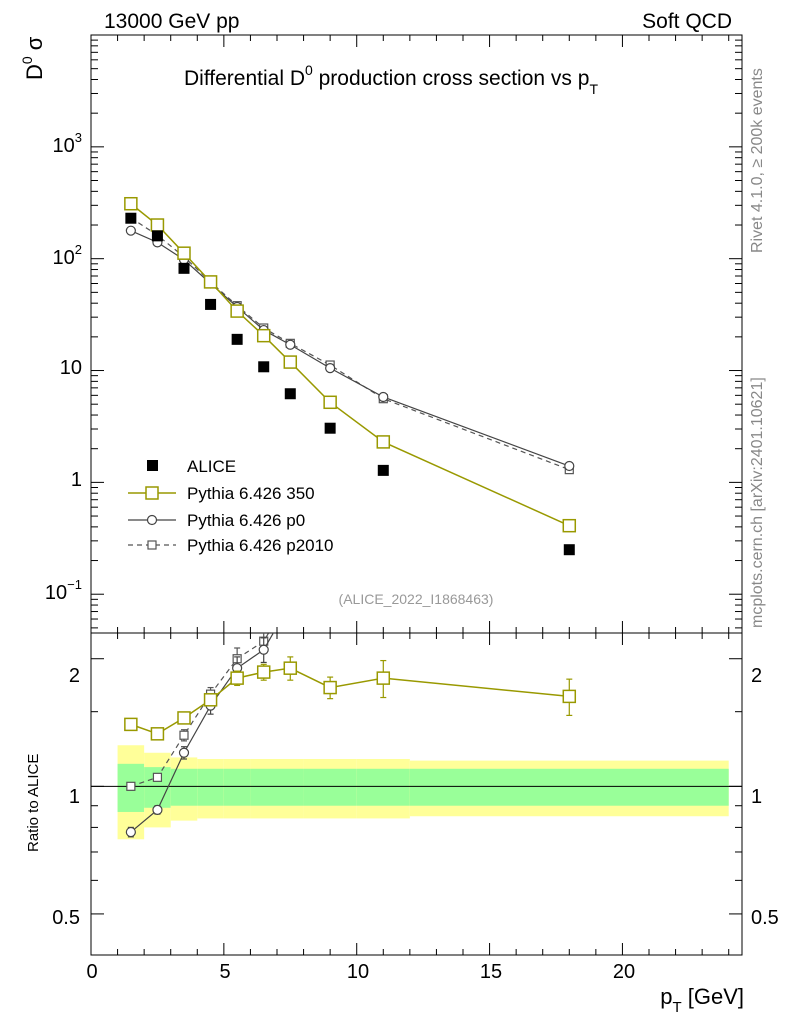  What do you see at coordinates (63, 590) in the screenshot?
I see `ytick-1e-1: 10⁻¹` at bounding box center [63, 590].